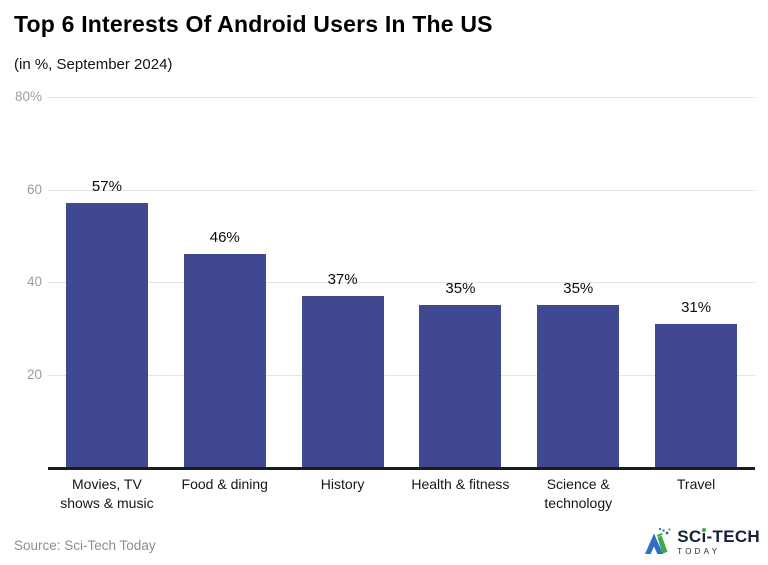 This screenshot has height=565, width=768. What do you see at coordinates (658, 542) in the screenshot?
I see `sci-tech-logo-icon` at bounding box center [658, 542].